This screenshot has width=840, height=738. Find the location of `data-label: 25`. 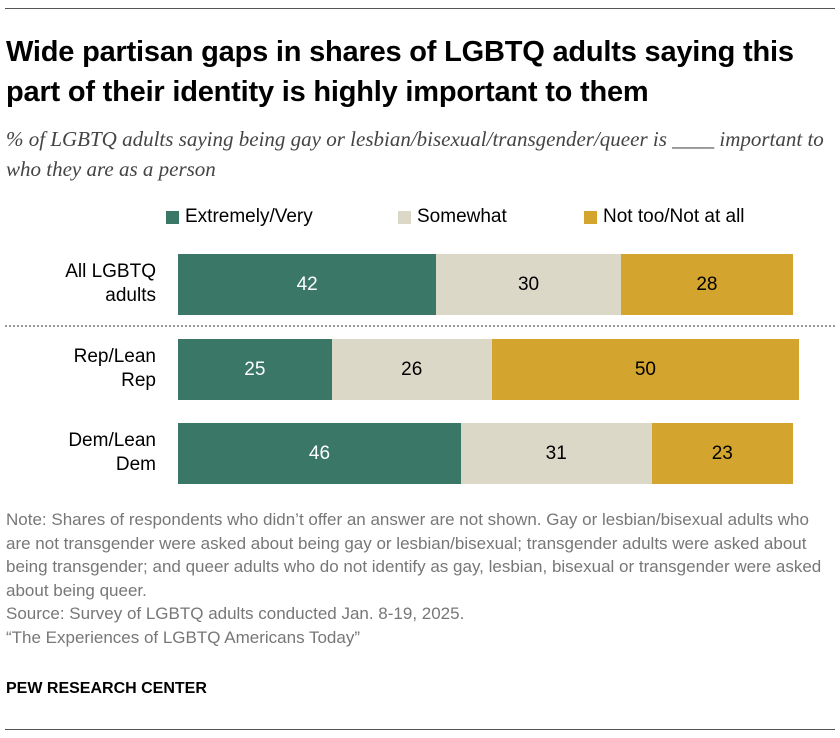

data-label: 25 is located at coordinates (255, 369).